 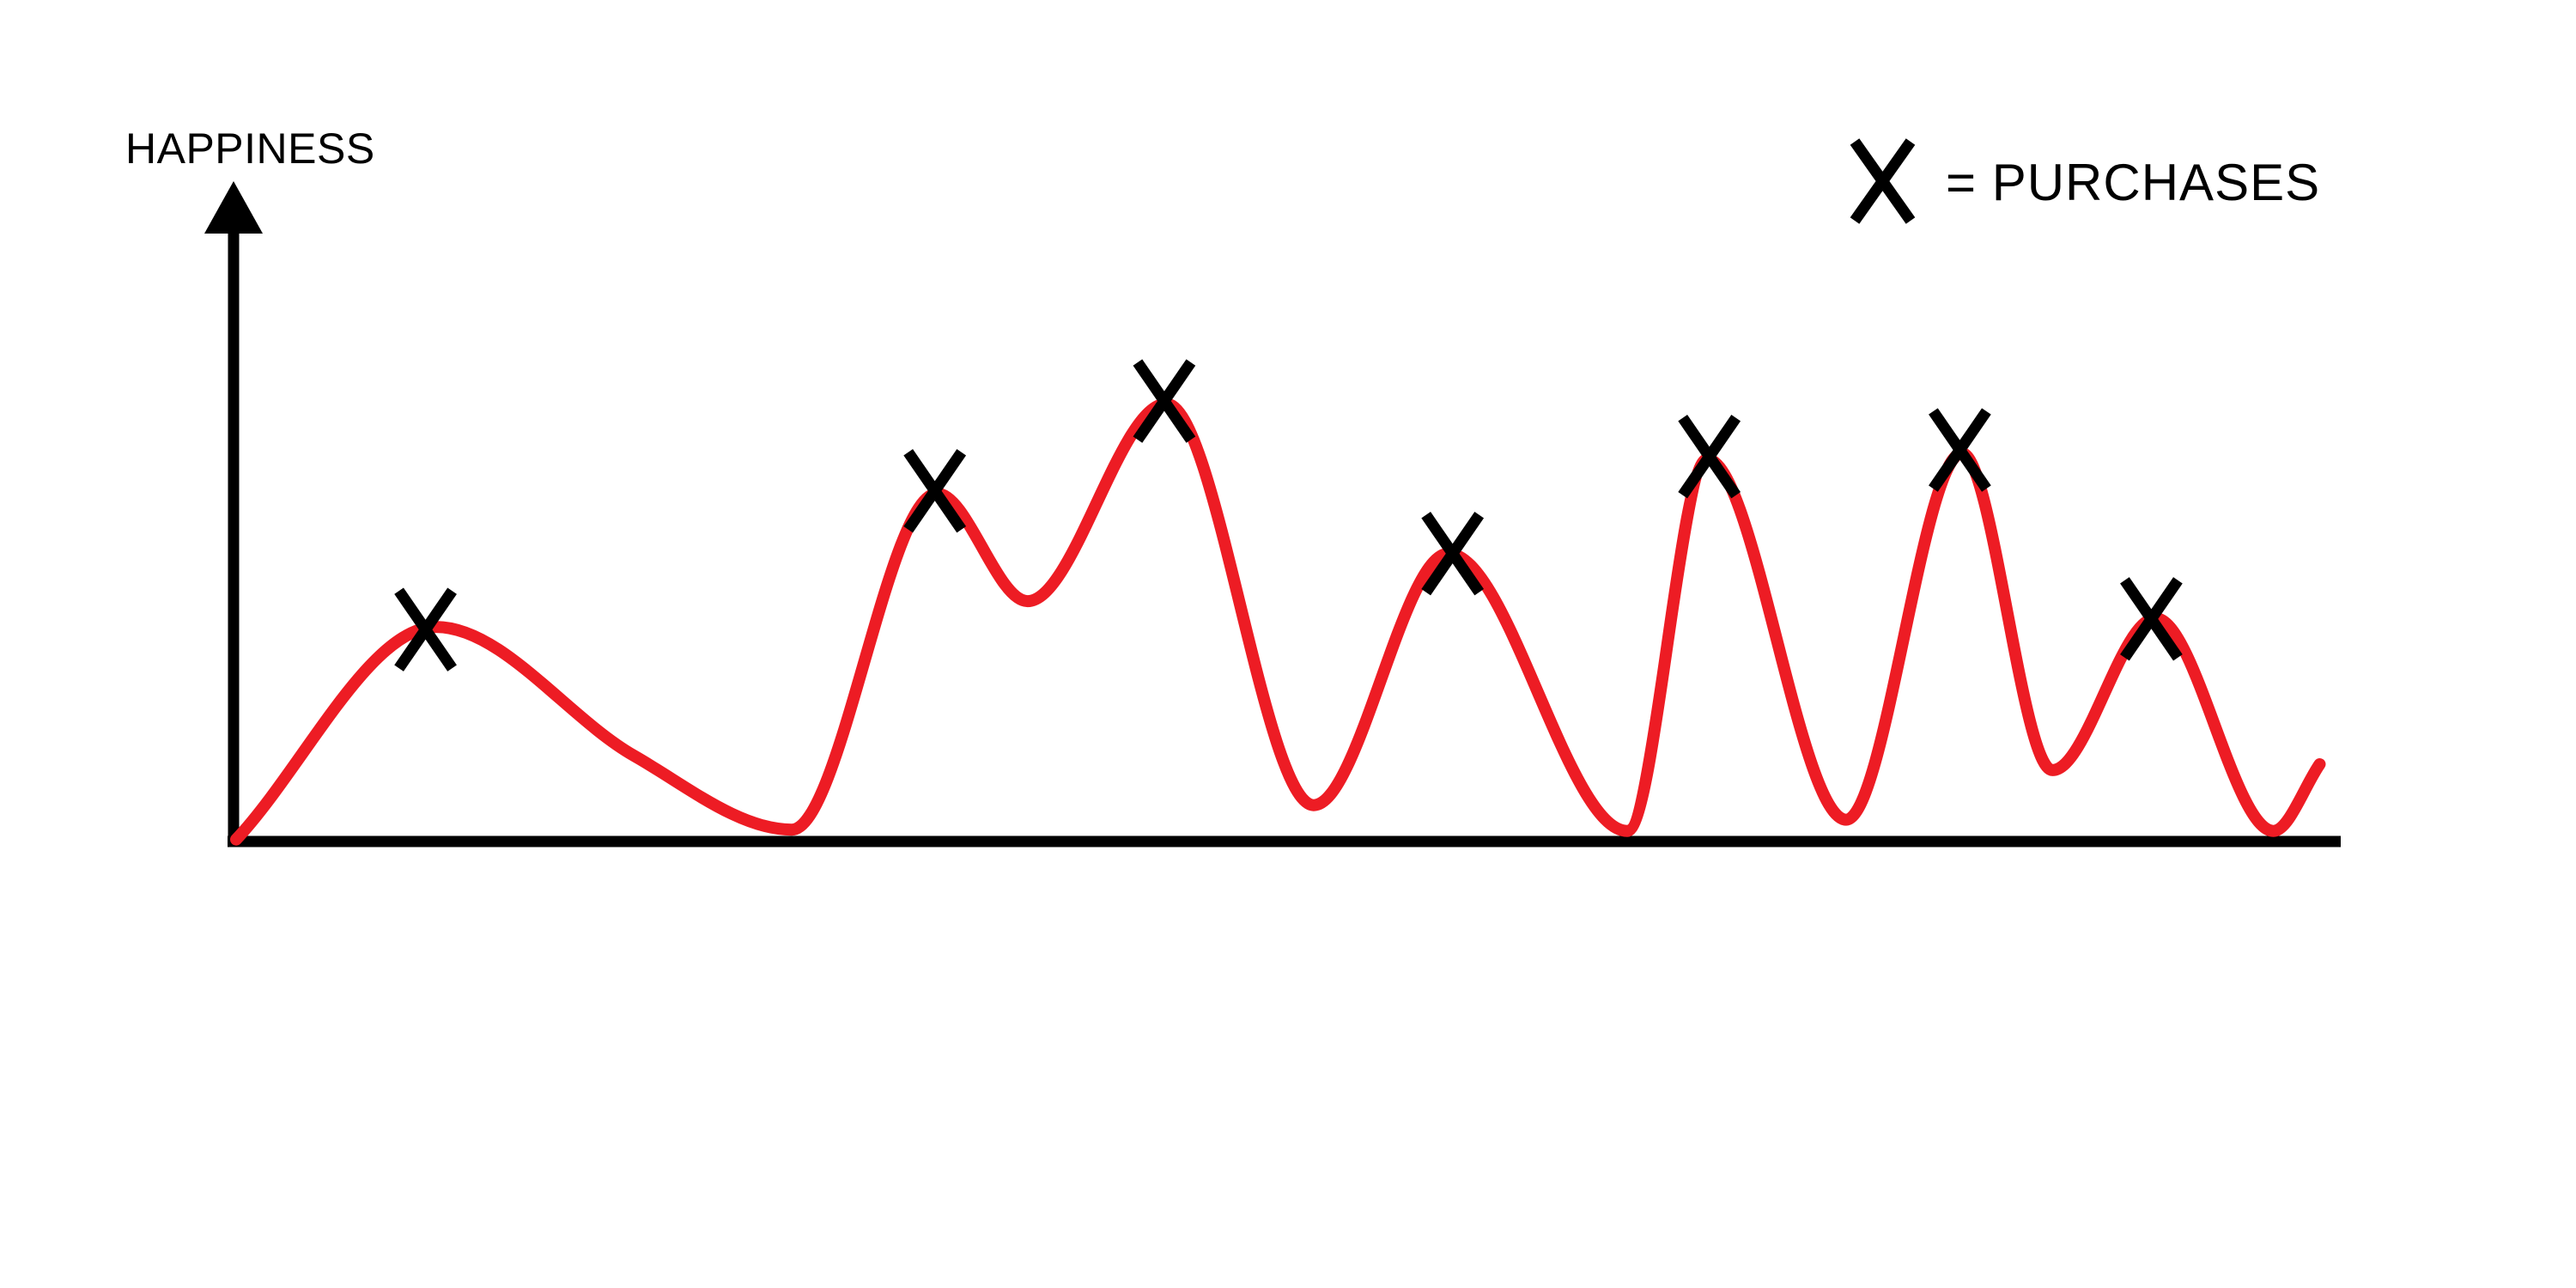 I want to click on y-axis-label: HAPPINESS, so click(x=250, y=149).